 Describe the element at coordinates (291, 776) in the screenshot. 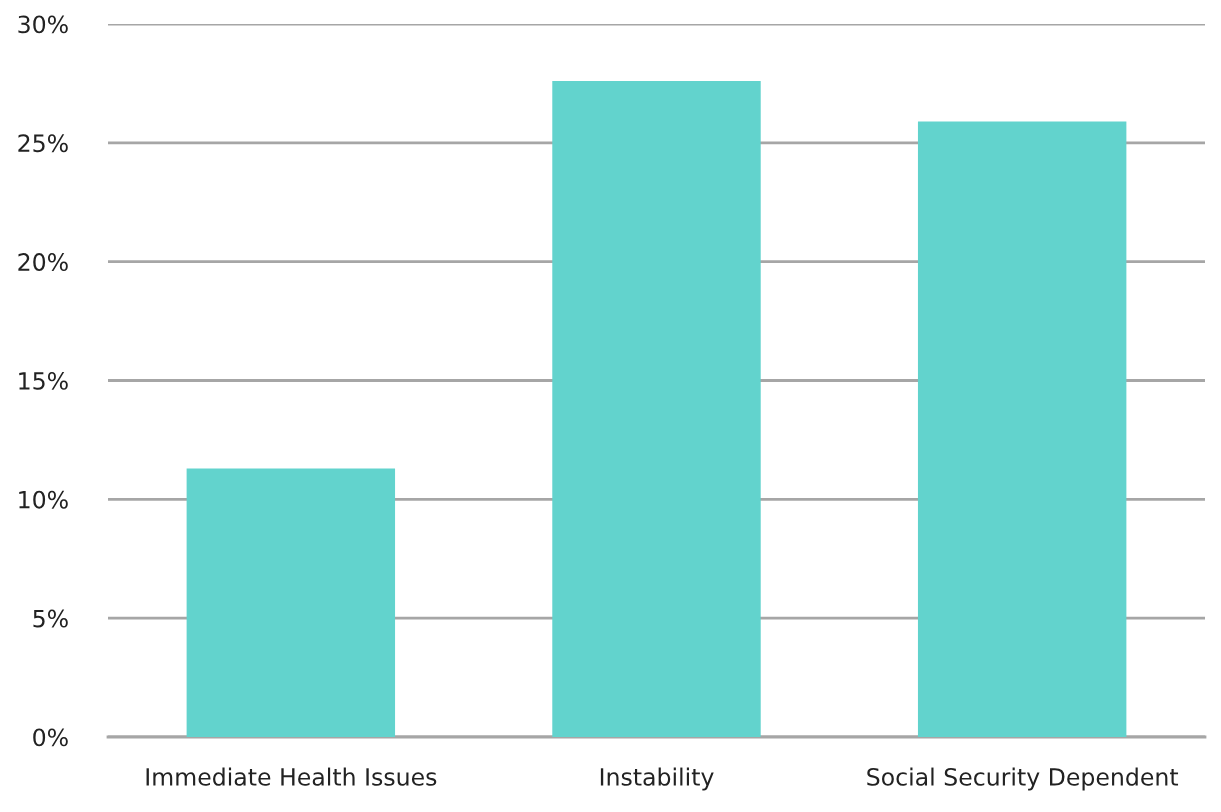

I see `x-tick-label: Immediate Health Issues` at that location.